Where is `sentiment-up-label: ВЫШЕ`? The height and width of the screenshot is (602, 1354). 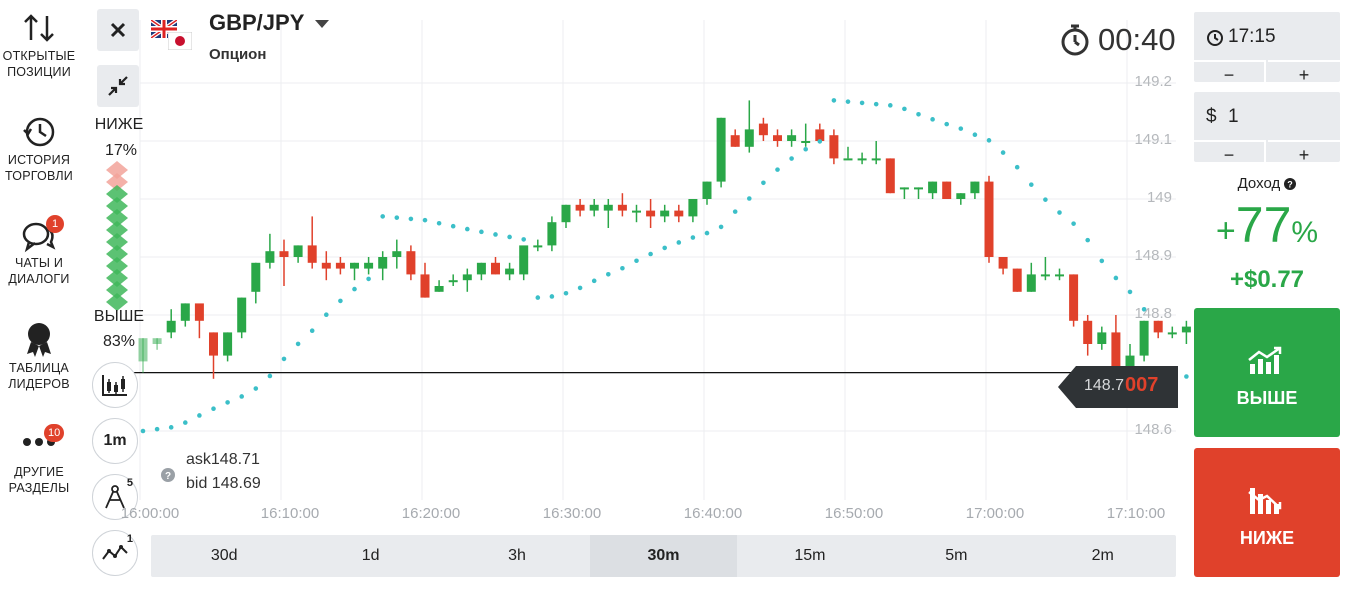
sentiment-up-label: ВЫШЕ is located at coordinates (119, 316).